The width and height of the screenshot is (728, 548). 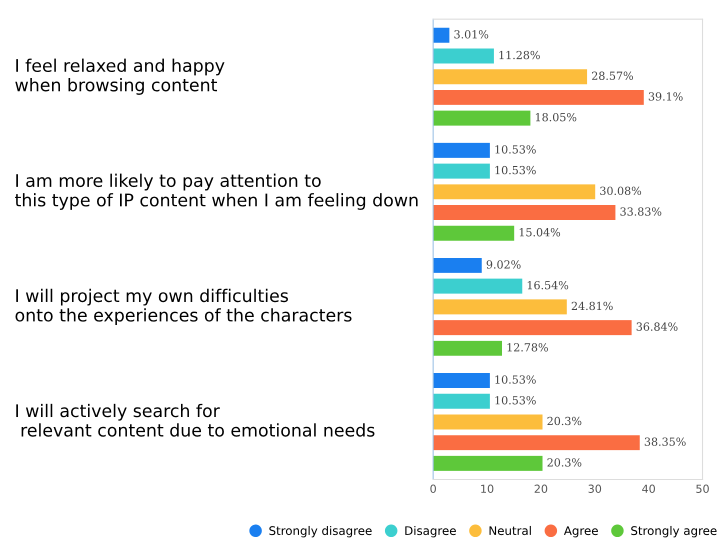 I want to click on data-label: 18.05%, so click(x=556, y=117).